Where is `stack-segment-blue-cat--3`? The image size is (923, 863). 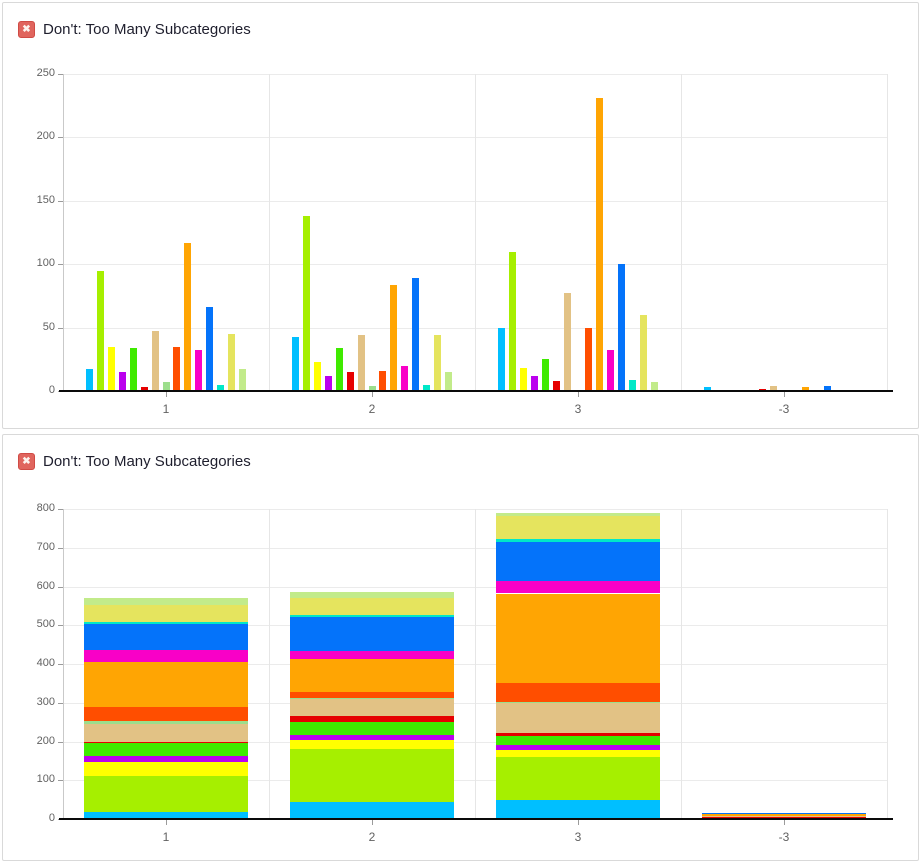
stack-segment-blue-cat--3 is located at coordinates (784, 813).